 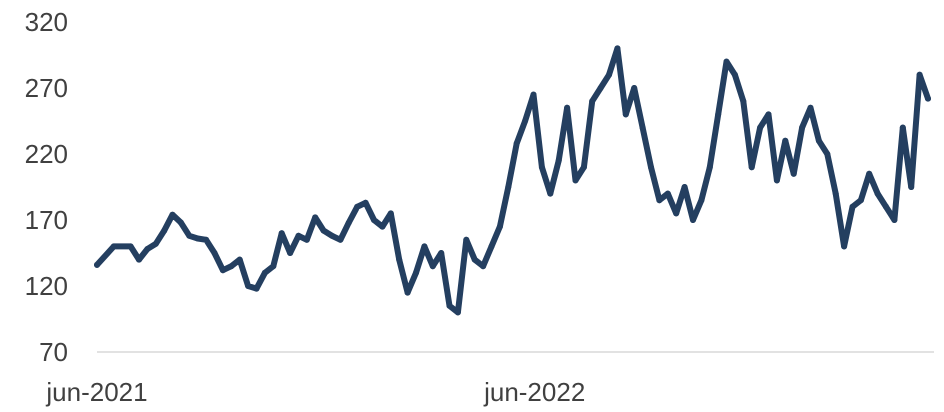 What do you see at coordinates (46, 286) in the screenshot?
I see `y-tick-label: 120` at bounding box center [46, 286].